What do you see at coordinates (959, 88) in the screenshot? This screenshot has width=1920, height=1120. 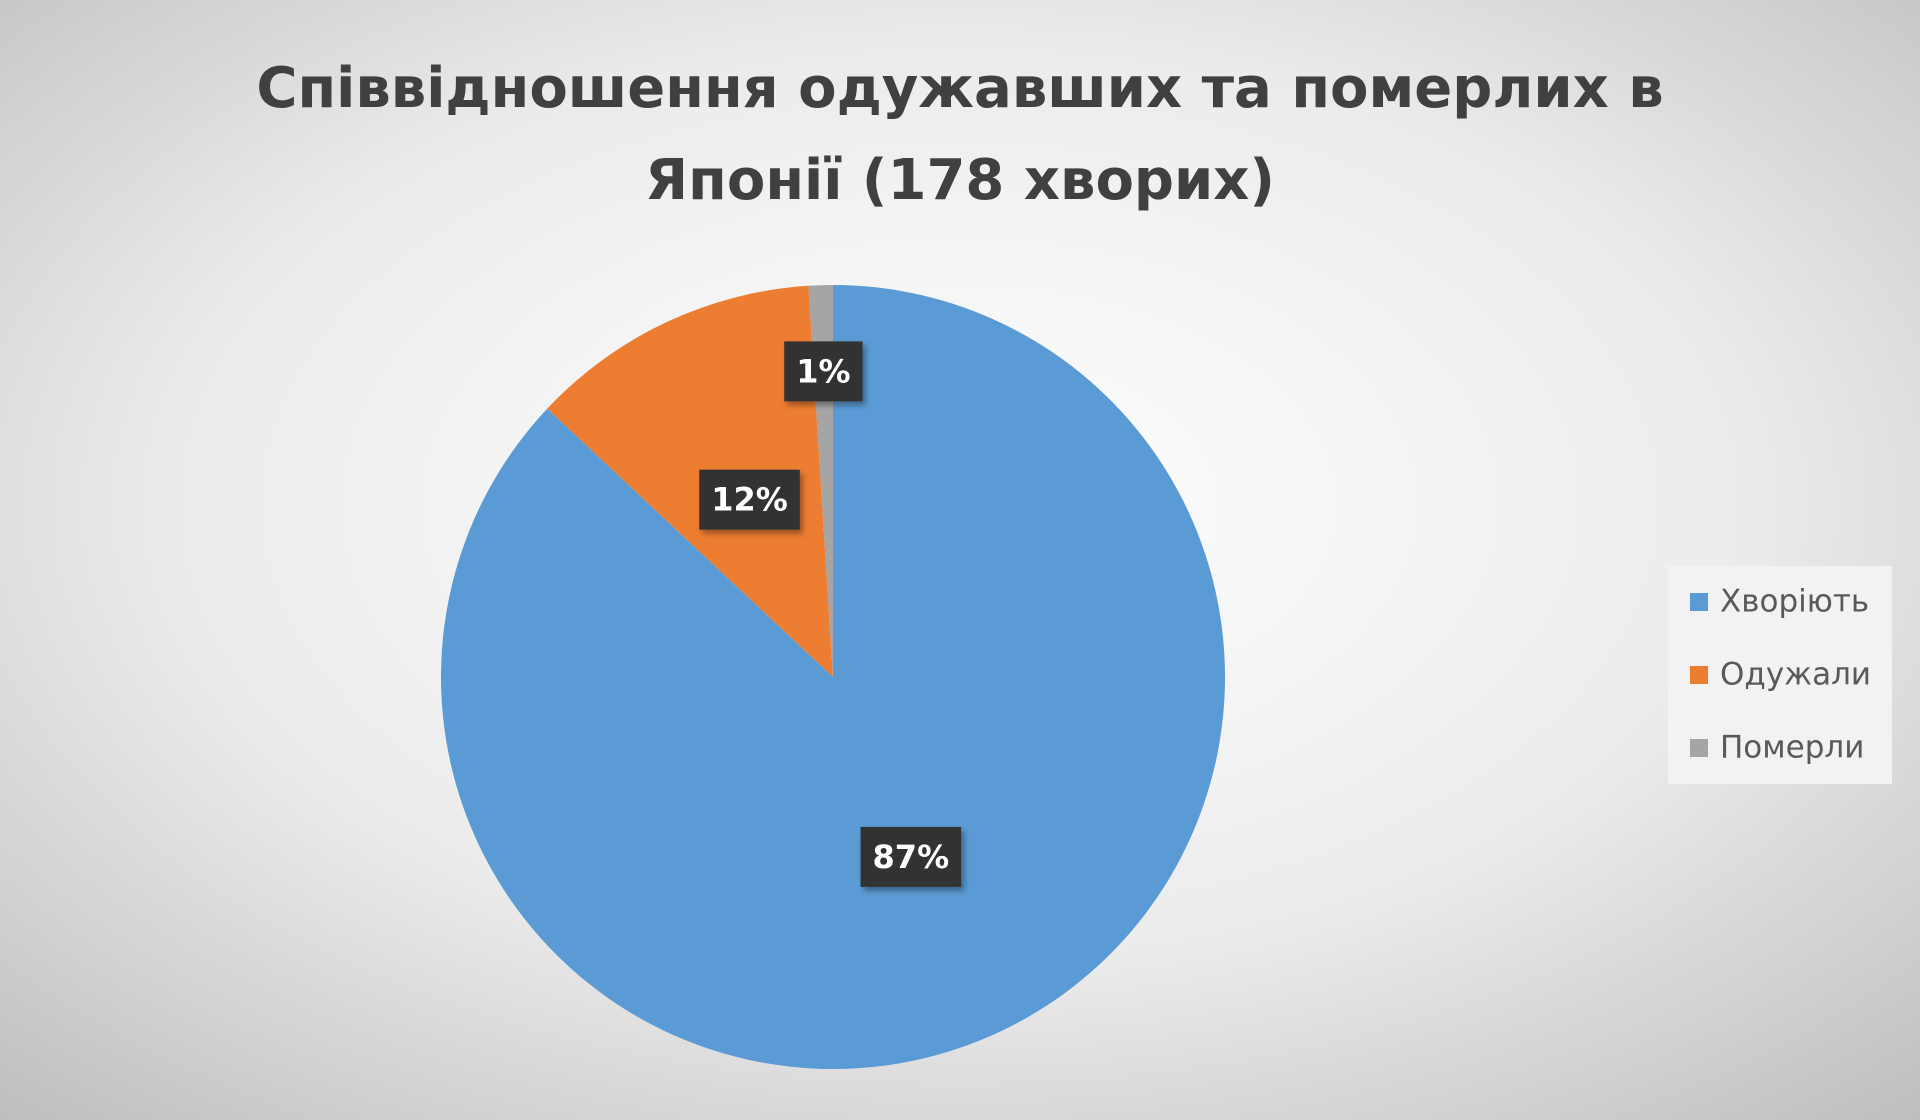 I see `chart-title: Співвідношення одужавших та померлих в` at bounding box center [959, 88].